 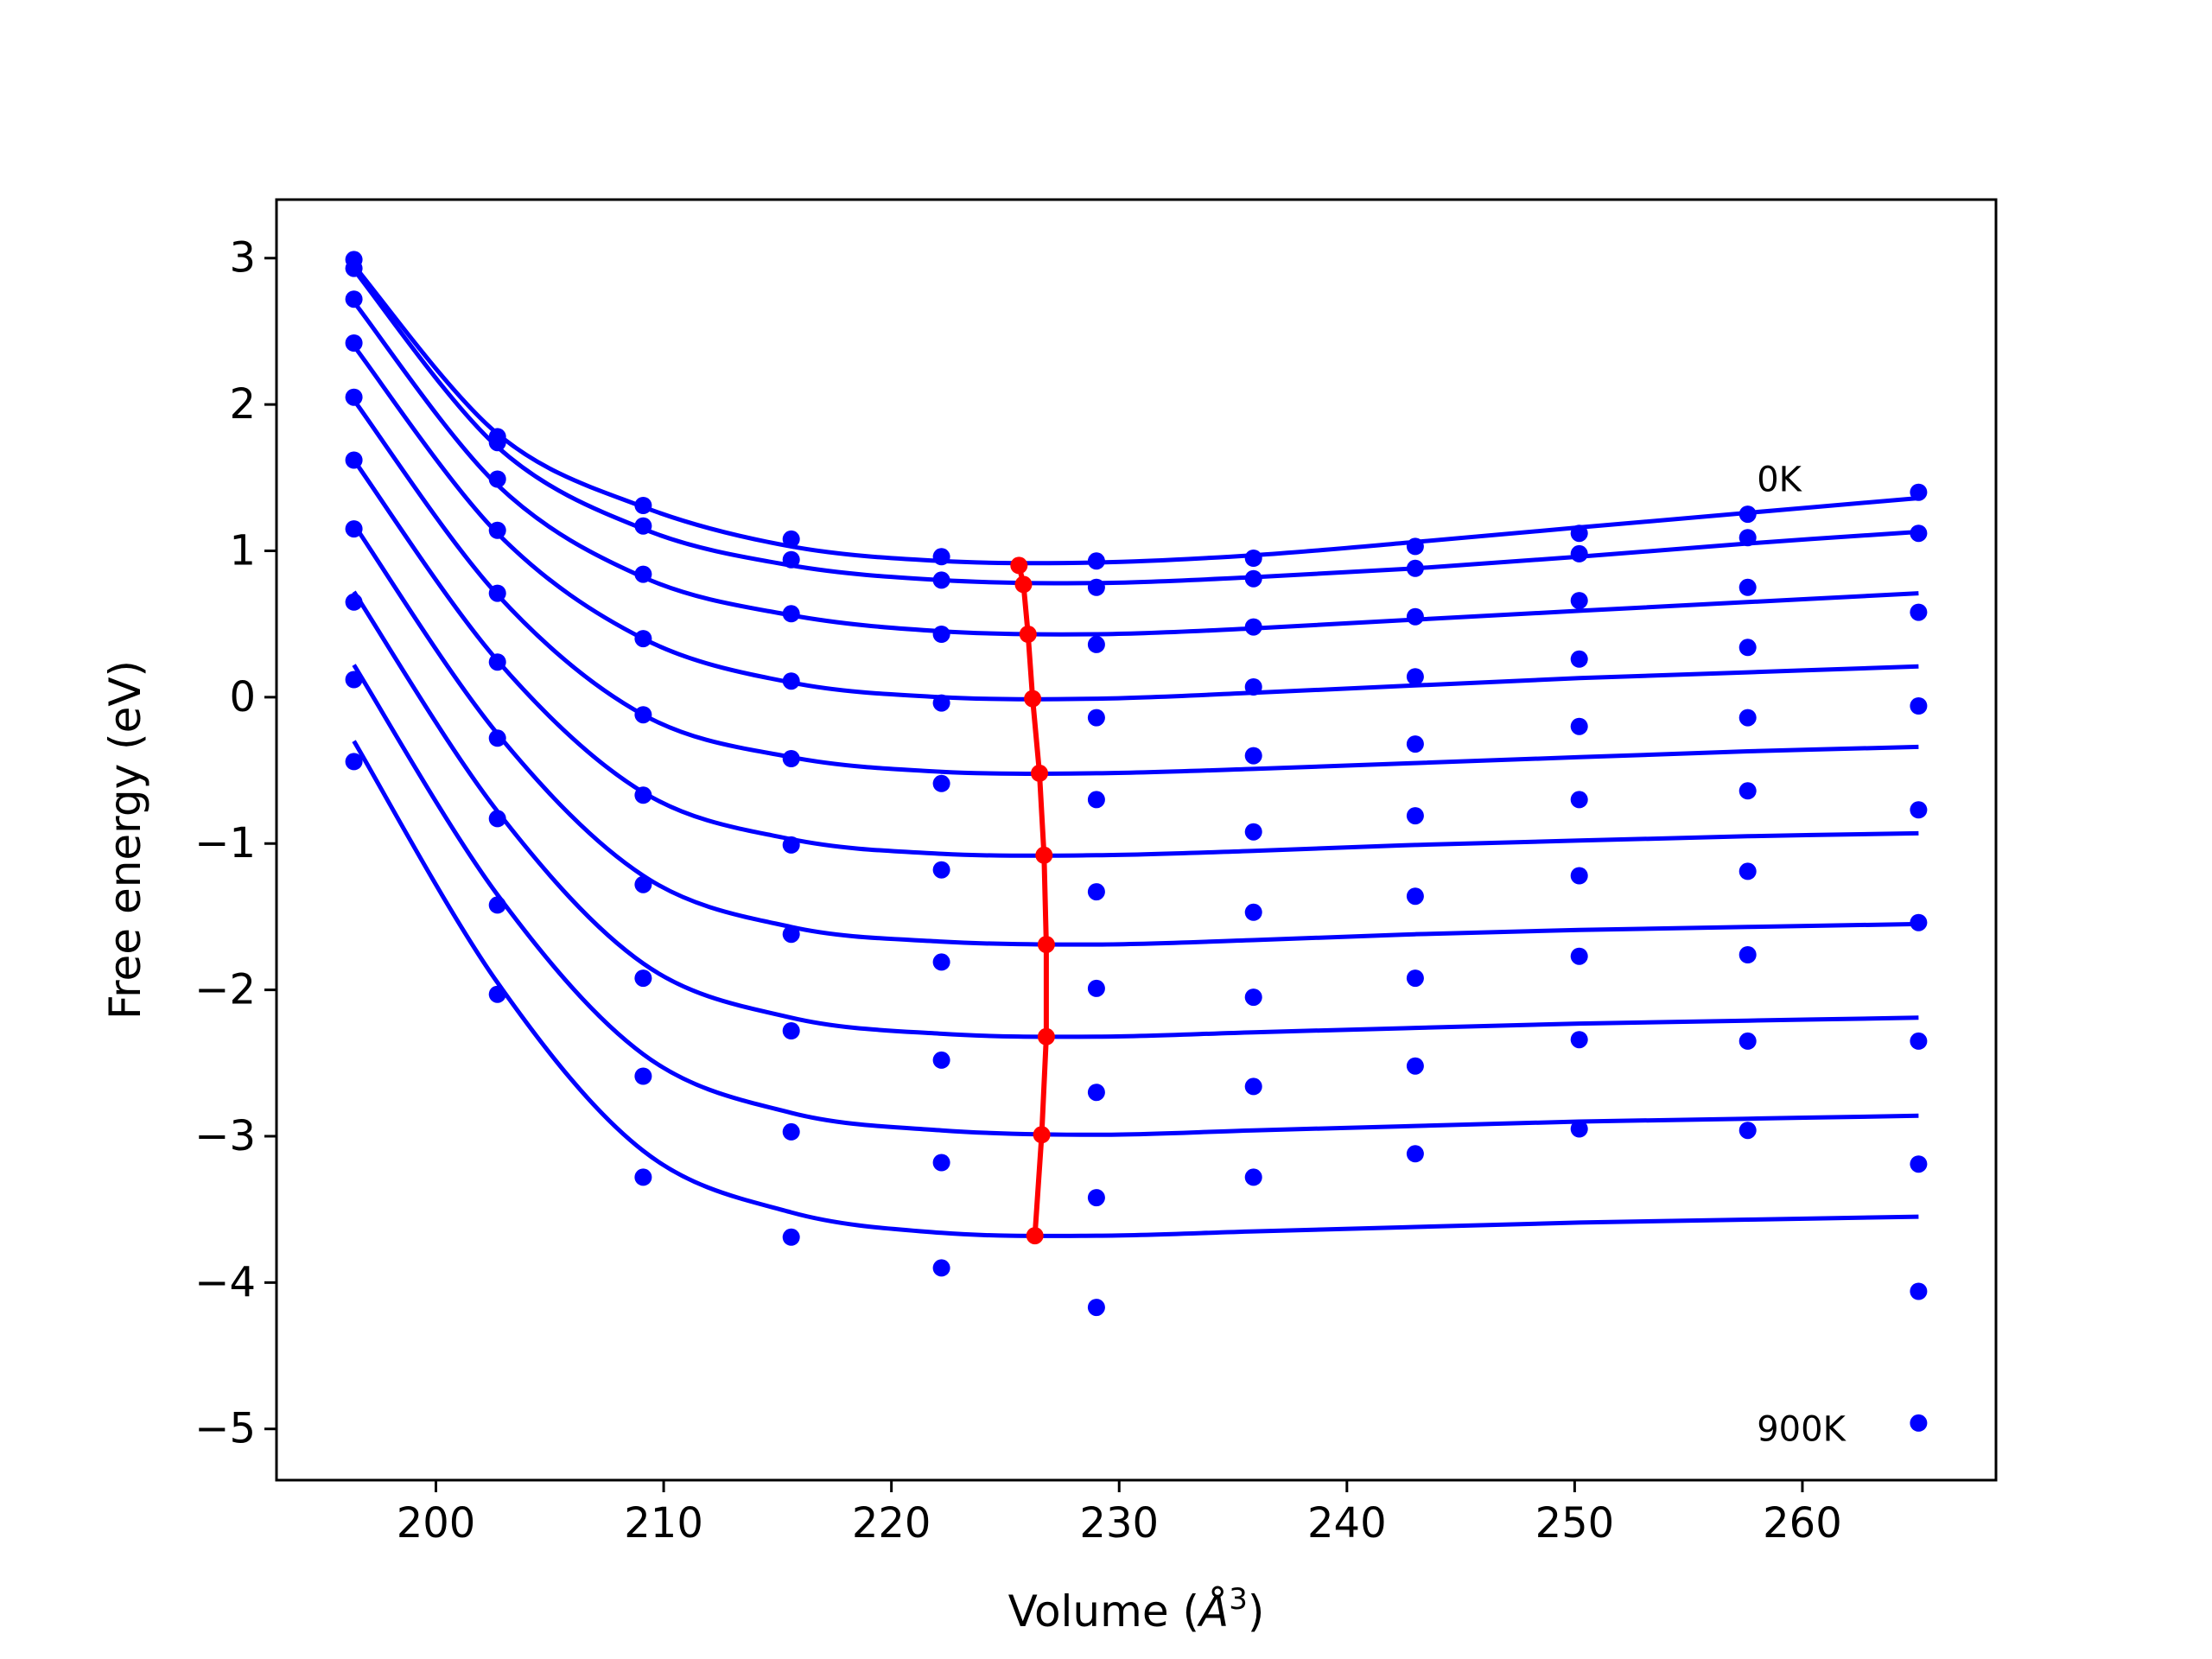 I want to click on x-tick-label: 200, so click(x=436, y=1523).